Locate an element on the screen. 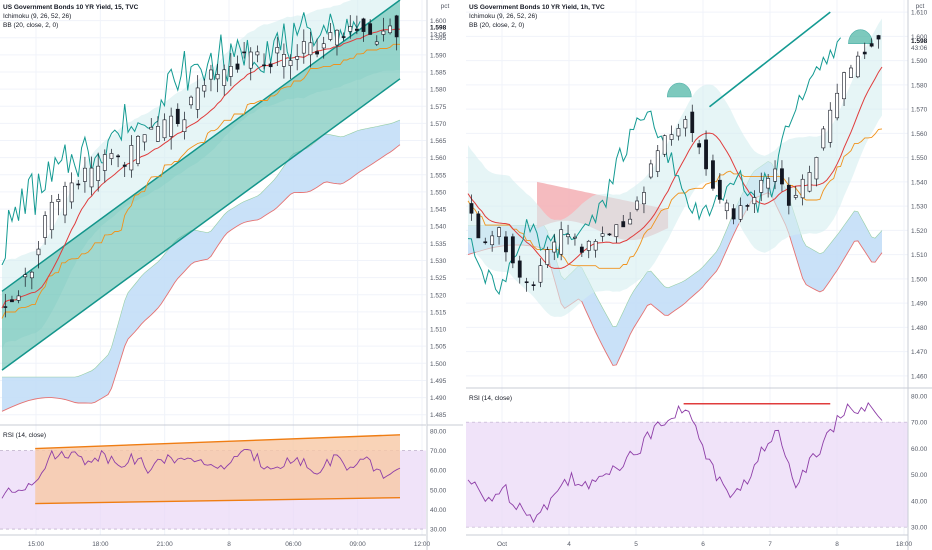 Image resolution: width=932 pixels, height=550 pixels. price-tick-label: 1.535 is located at coordinates (438, 244).